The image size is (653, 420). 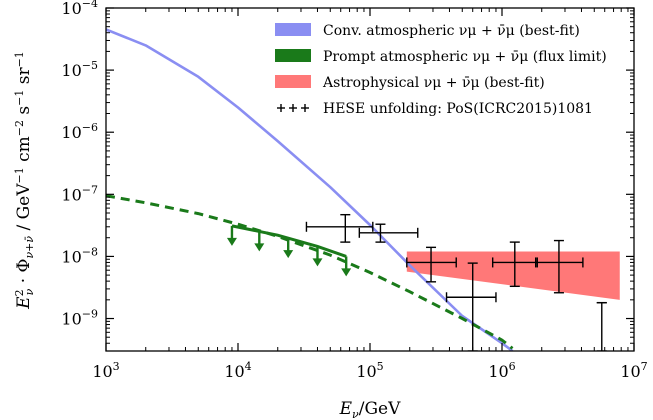 What do you see at coordinates (79, 131) in the screenshot?
I see `y-tick-label: 10⁻⁶` at bounding box center [79, 131].